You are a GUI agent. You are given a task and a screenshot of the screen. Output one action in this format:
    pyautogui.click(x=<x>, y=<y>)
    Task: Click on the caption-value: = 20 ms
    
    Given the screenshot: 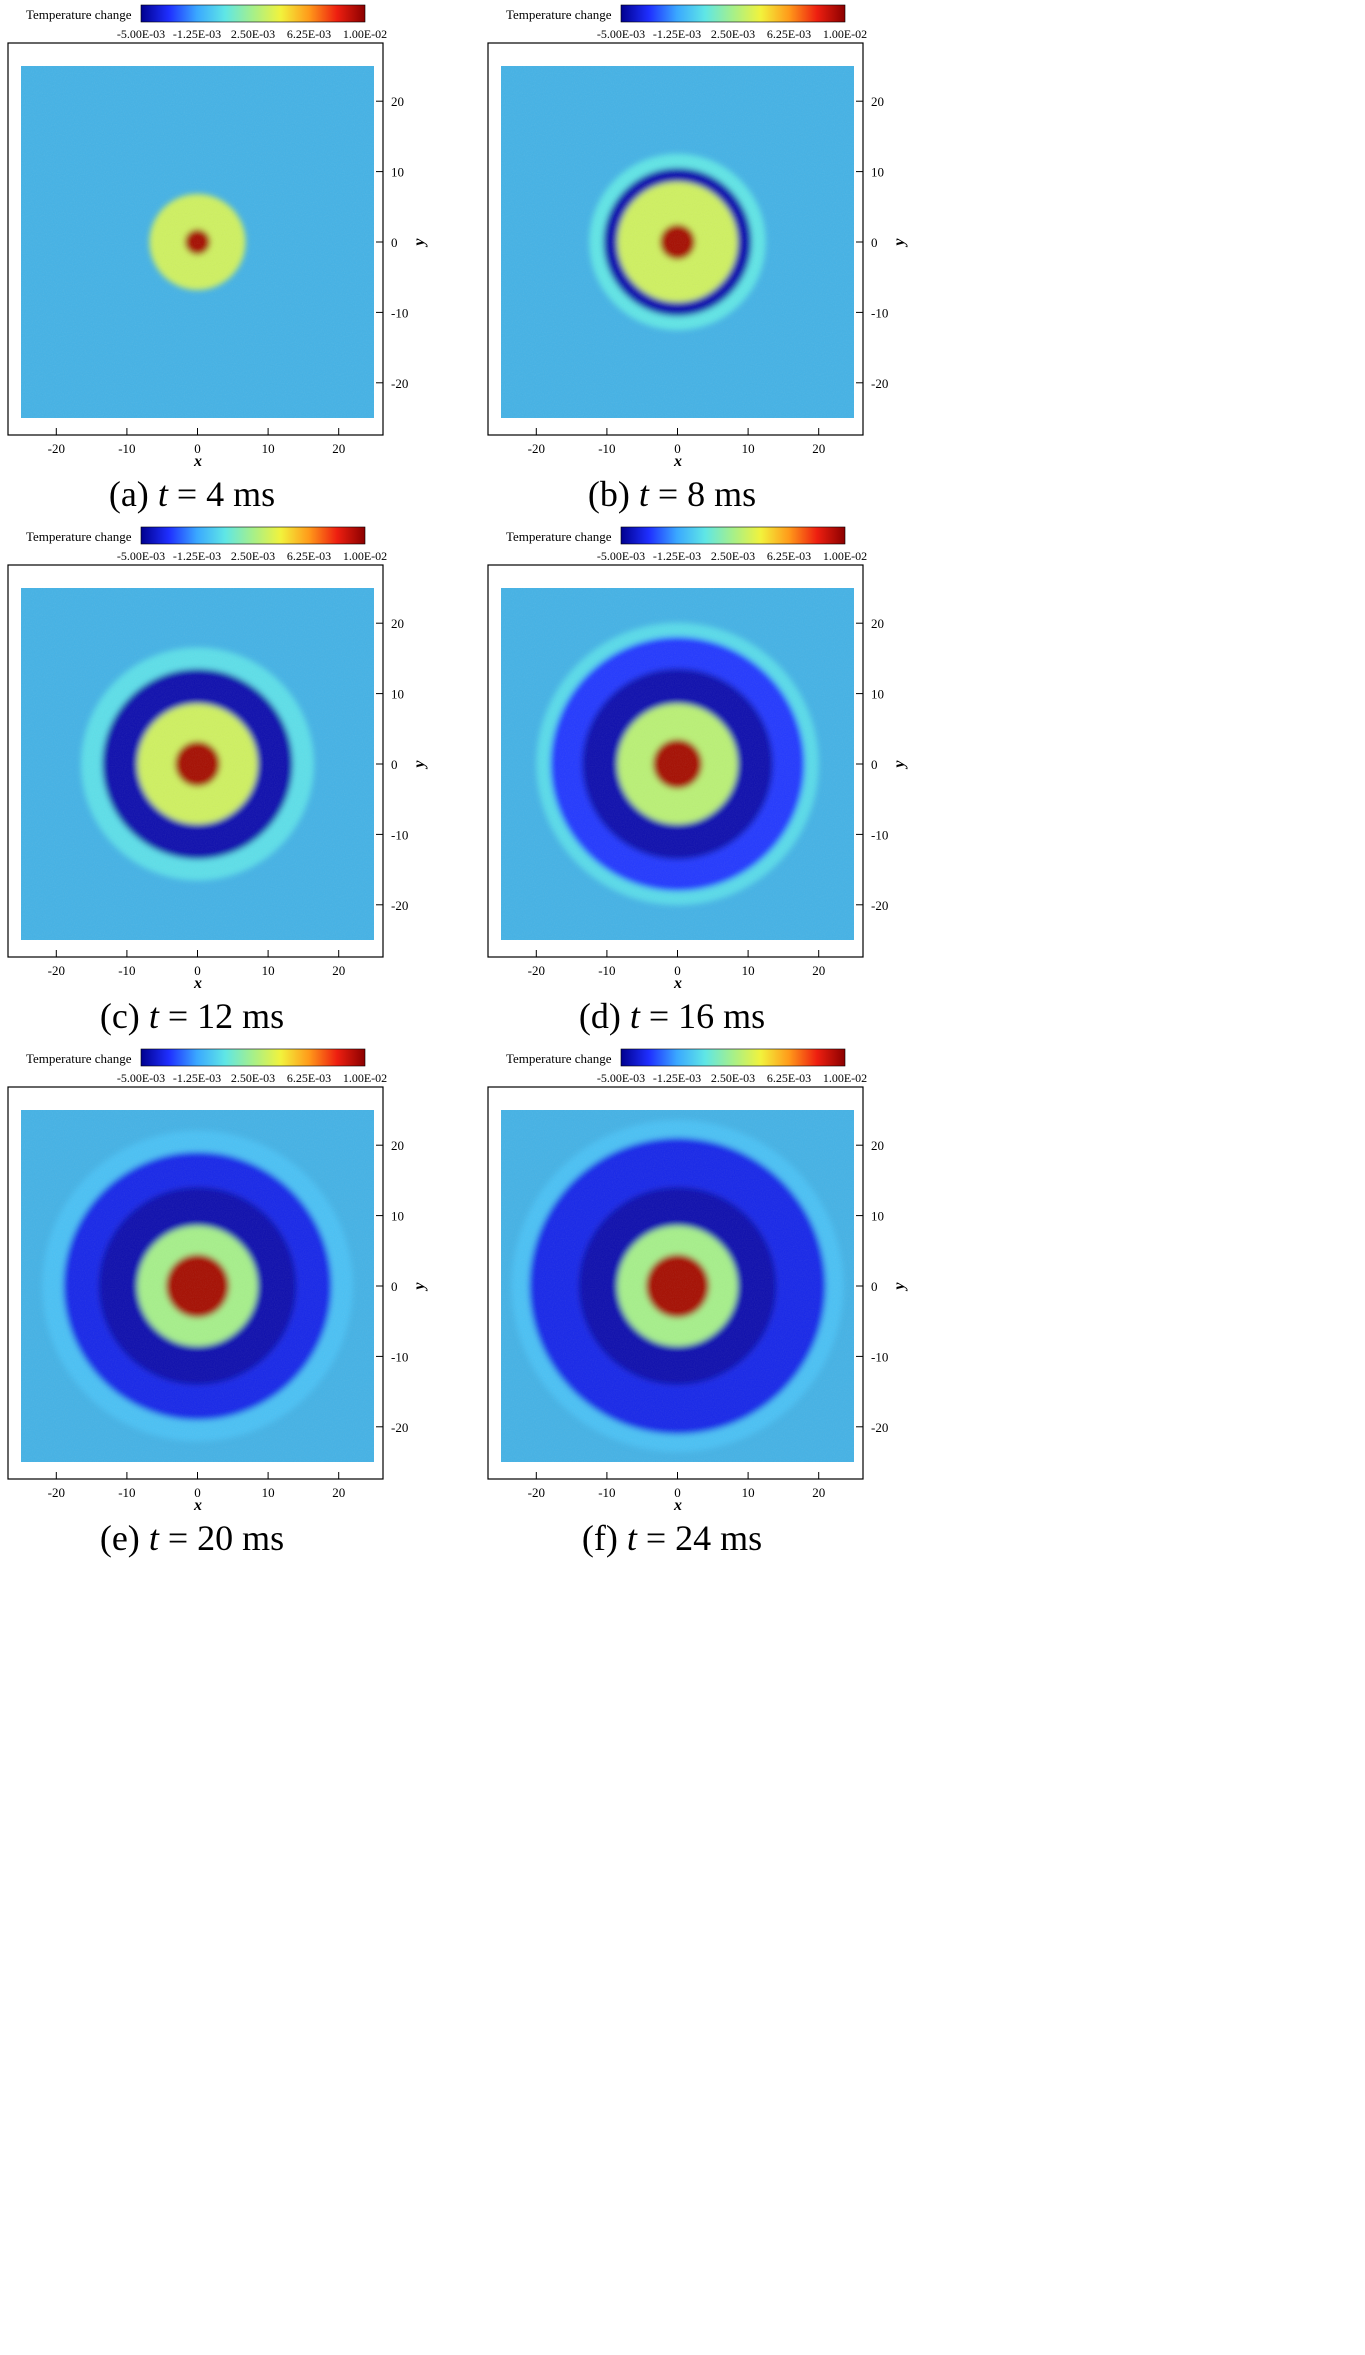 What is the action you would take?
    pyautogui.click(x=221, y=1538)
    